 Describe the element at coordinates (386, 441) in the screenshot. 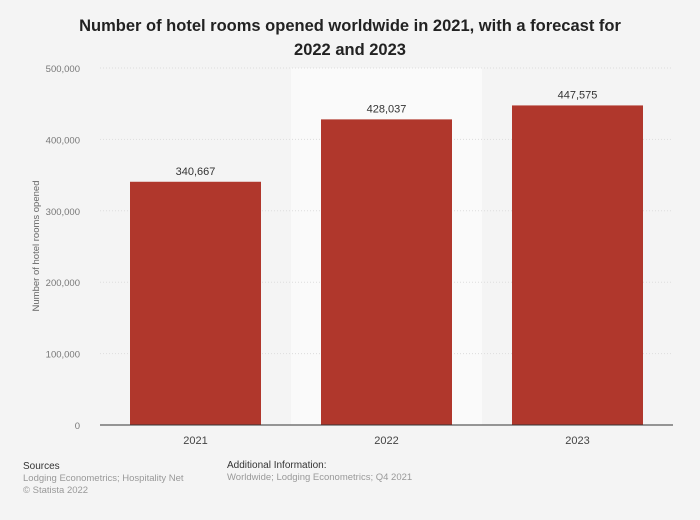

I see `x-tick-label: 2022` at that location.